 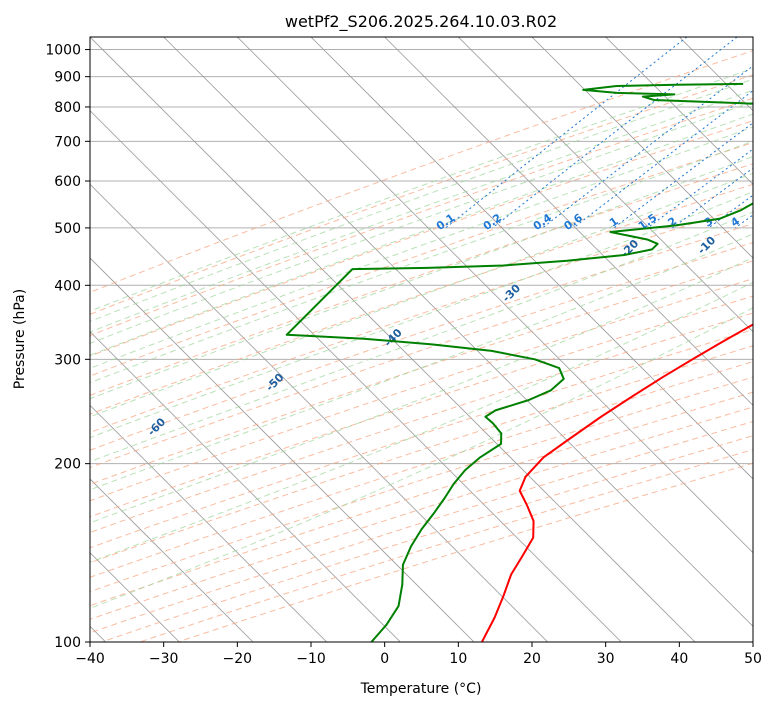 I want to click on x-tick-label: 50, so click(x=753, y=659).